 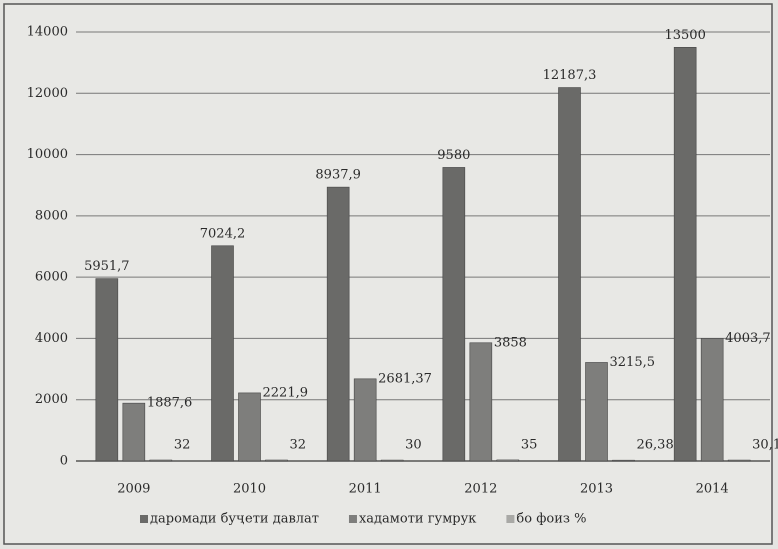 I want to click on legend-label: хадамоти гумрук, so click(x=417, y=519).